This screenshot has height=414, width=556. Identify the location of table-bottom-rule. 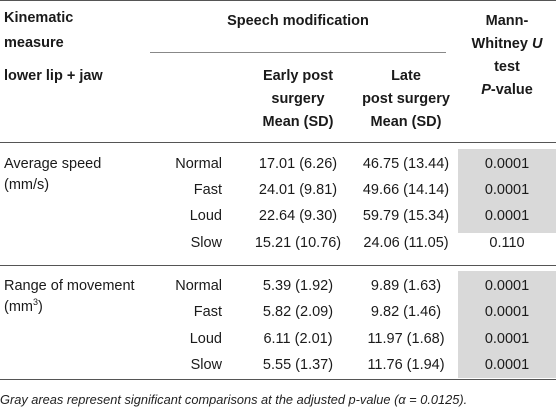
(278, 379).